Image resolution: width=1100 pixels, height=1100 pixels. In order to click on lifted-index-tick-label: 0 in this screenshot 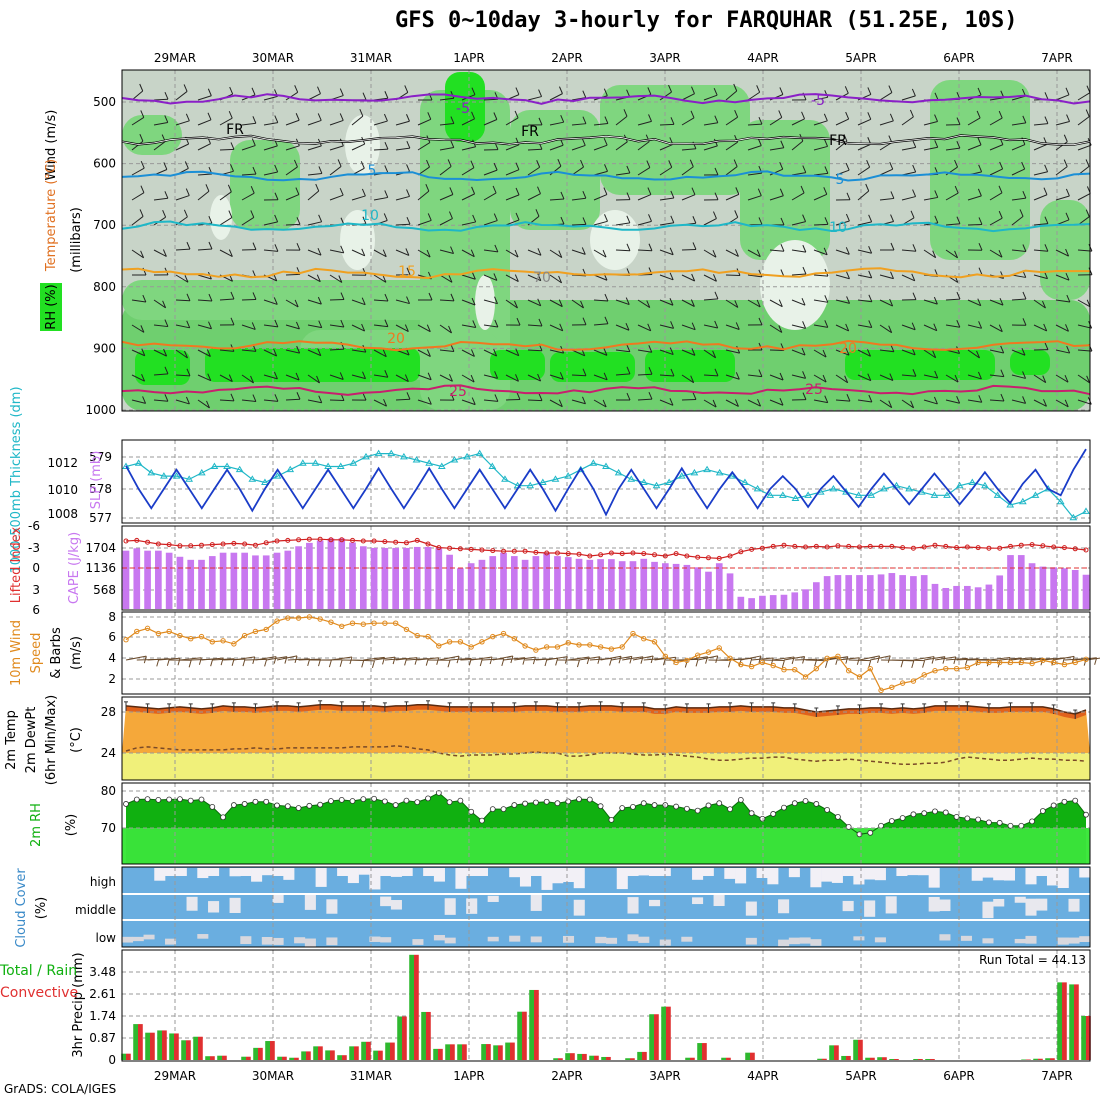, I will do `click(36, 568)`.